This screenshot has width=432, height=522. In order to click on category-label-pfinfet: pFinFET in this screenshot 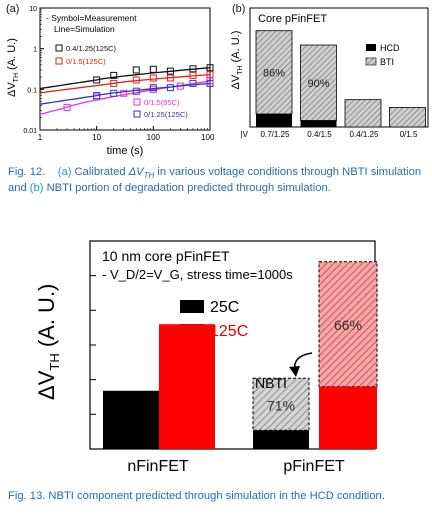, I will do `click(314, 466)`.